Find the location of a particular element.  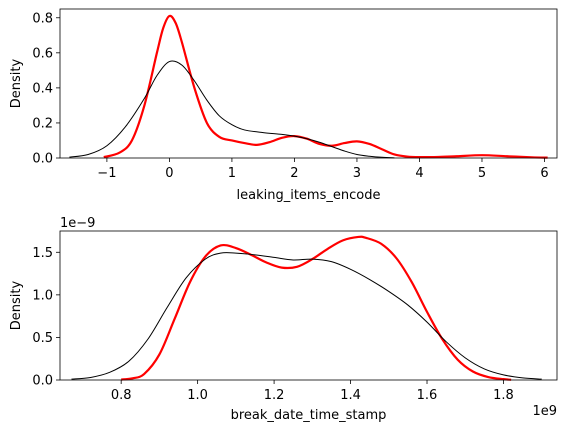

x-tick-label: 3 is located at coordinates (357, 173).